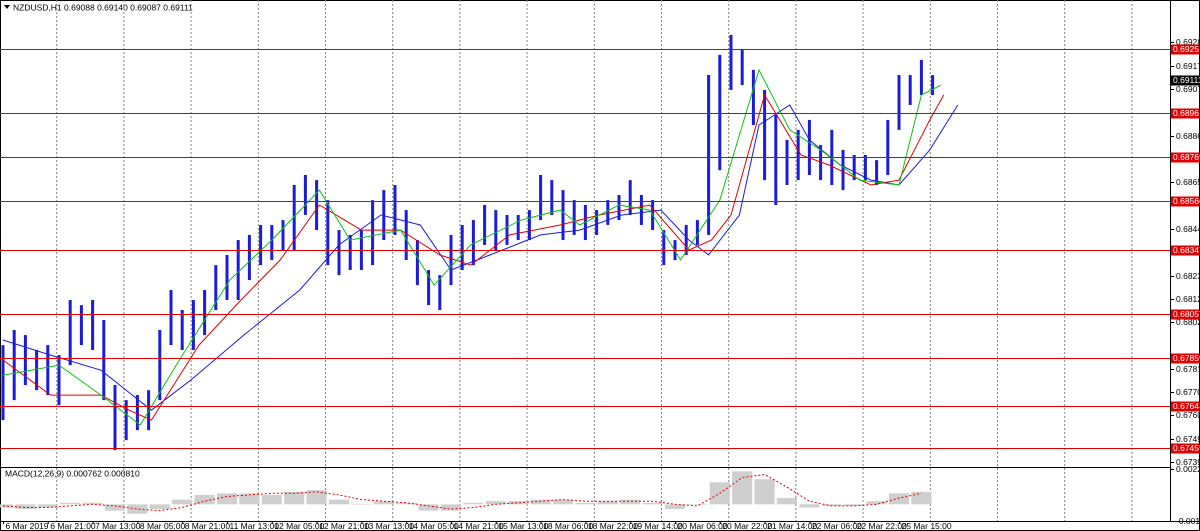  Describe the element at coordinates (389, 526) in the screenshot. I see `x-tick-label: 13 Mar 13:00` at that location.